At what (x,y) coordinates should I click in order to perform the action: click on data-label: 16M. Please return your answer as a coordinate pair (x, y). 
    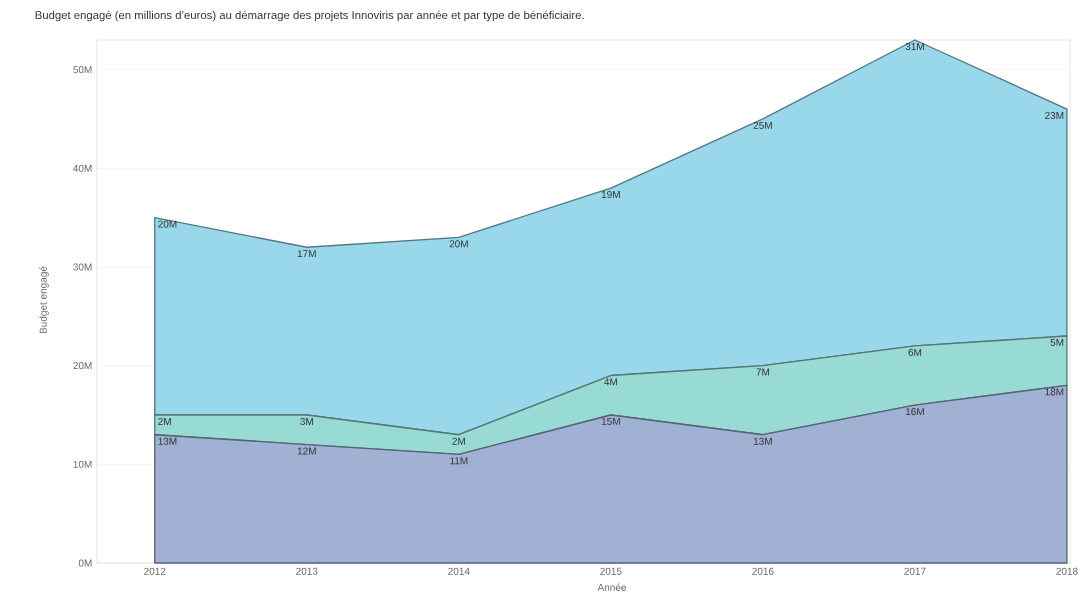
    Looking at the image, I should click on (914, 412).